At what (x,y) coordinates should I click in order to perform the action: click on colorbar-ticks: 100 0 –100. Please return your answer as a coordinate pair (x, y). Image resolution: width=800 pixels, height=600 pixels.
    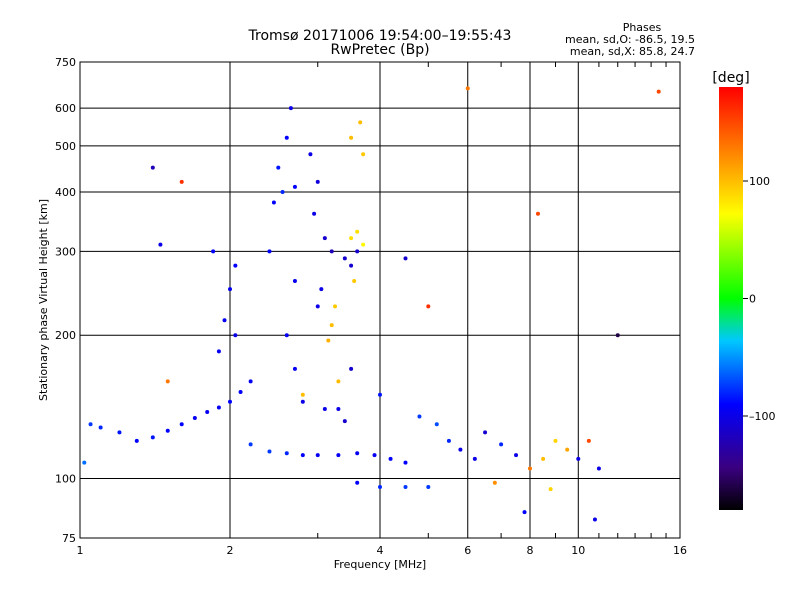
    Looking at the image, I should click on (759, 299).